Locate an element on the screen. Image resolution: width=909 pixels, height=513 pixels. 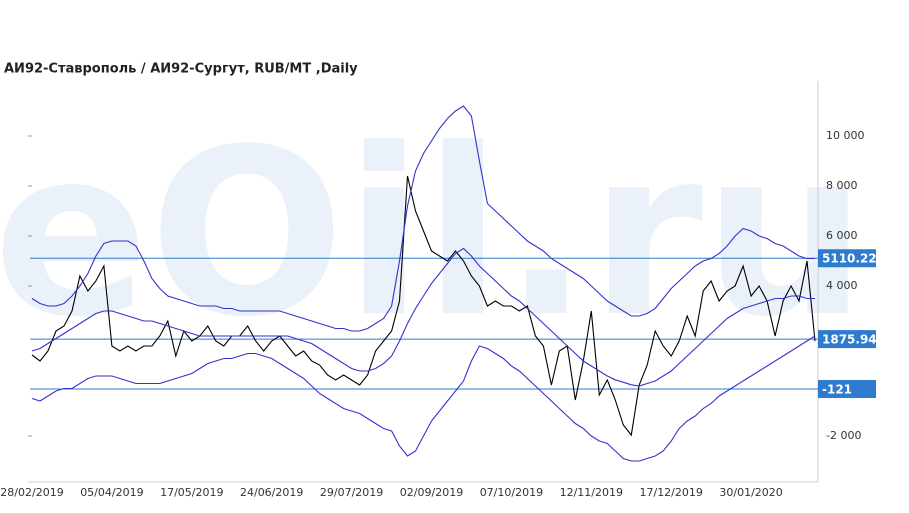
x-tick-label: 24/06/2019 is located at coordinates (271, 492).